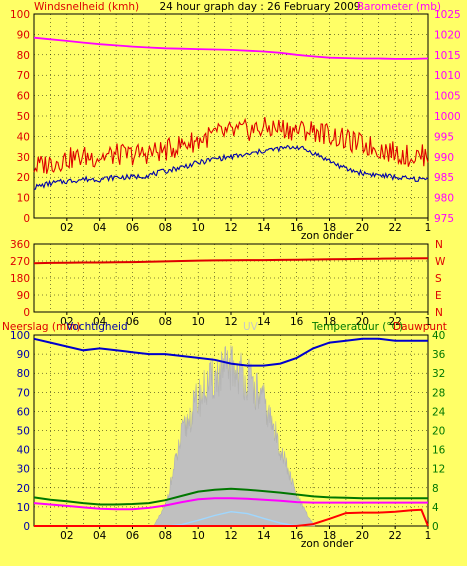  What do you see at coordinates (234, 436) in the screenshot?
I see `p3-solar-area` at bounding box center [234, 436].